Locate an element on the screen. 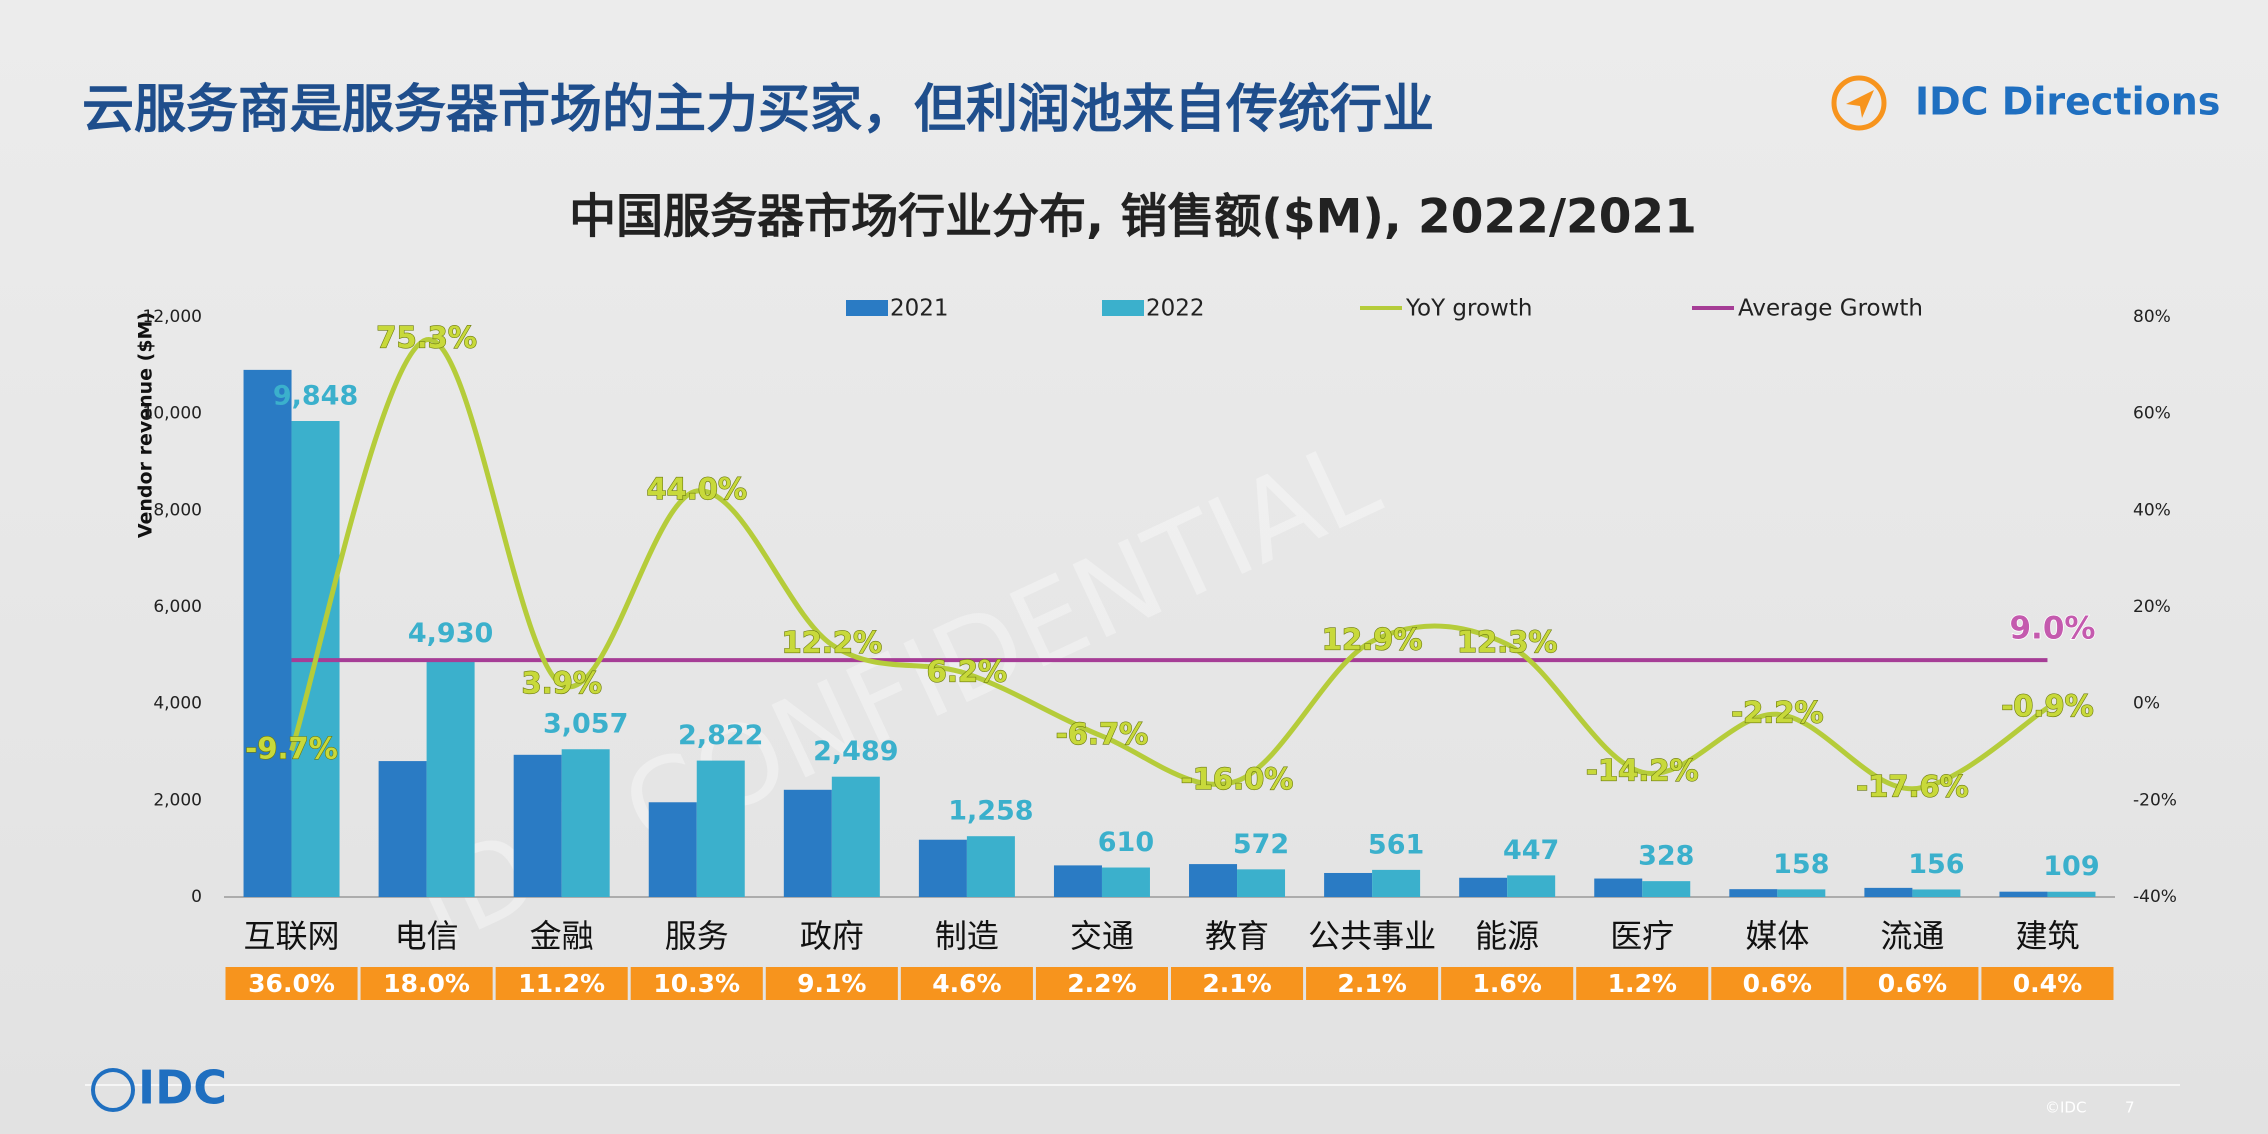  growth-label: 44.0% is located at coordinates (696, 489).